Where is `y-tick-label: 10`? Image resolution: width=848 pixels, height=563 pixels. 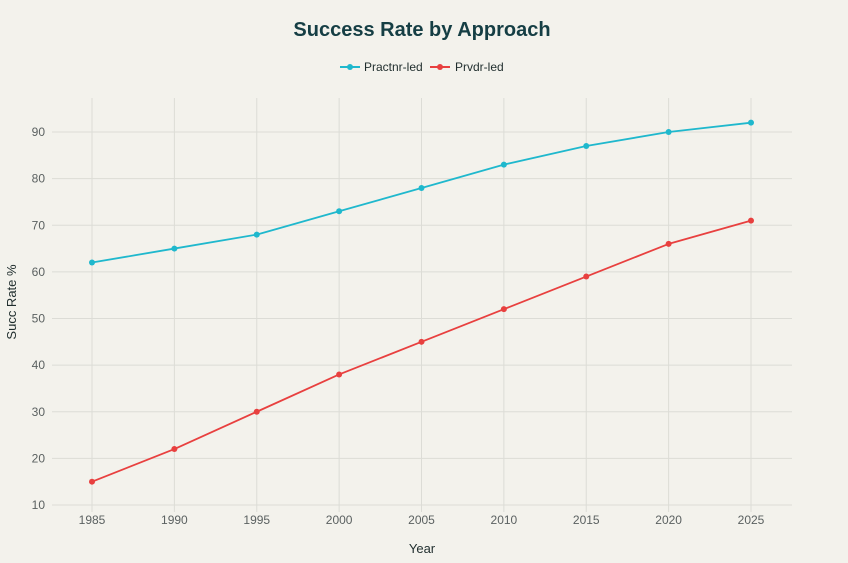
y-tick-label: 10 is located at coordinates (39, 505).